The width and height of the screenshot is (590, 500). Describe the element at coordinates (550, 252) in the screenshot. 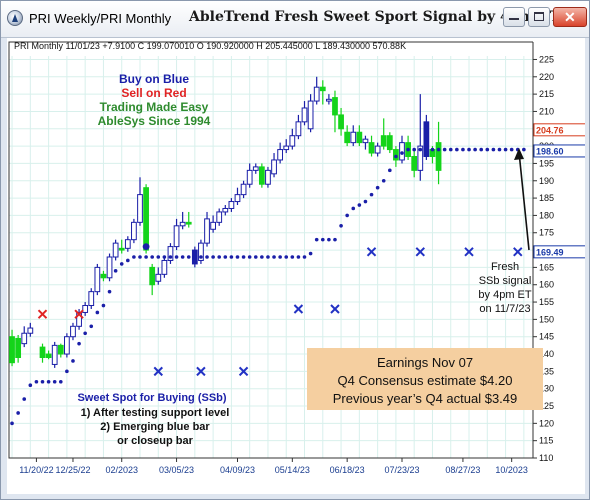

I see `price-tag-label: 169.49` at that location.